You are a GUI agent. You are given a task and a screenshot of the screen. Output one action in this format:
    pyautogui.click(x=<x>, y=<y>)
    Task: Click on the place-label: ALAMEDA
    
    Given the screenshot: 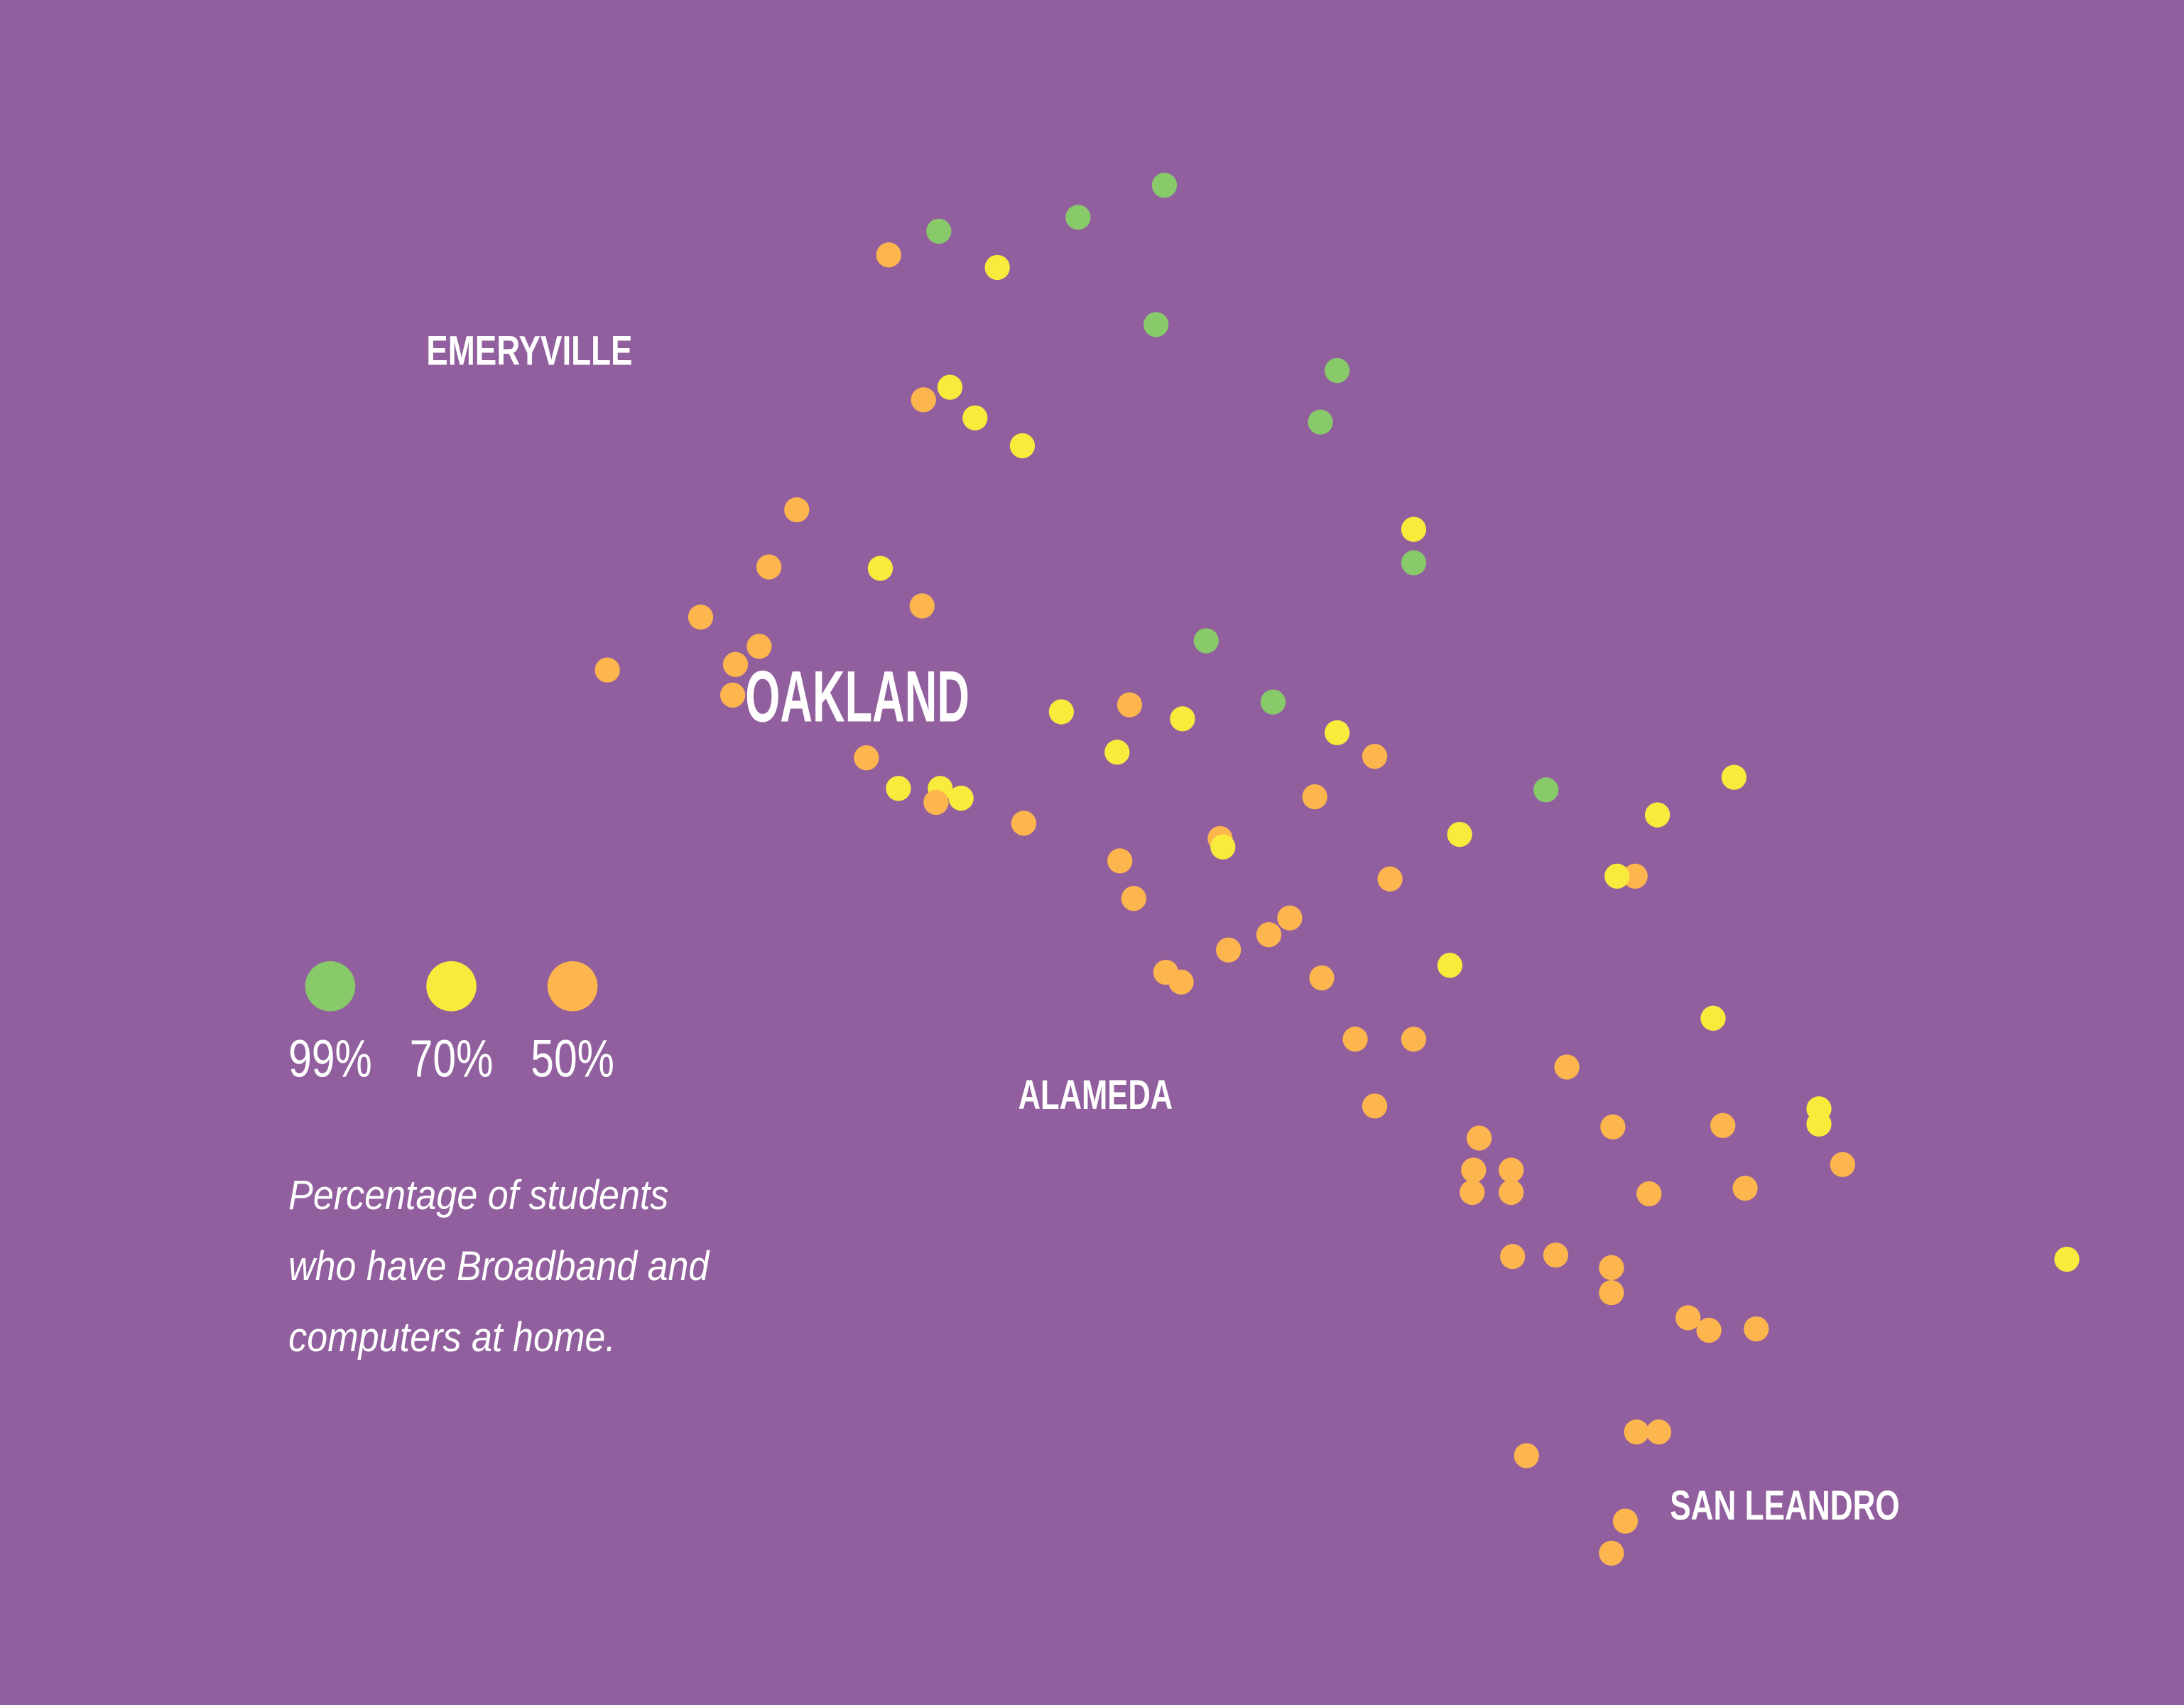 What is the action you would take?
    pyautogui.click(x=1095, y=1095)
    